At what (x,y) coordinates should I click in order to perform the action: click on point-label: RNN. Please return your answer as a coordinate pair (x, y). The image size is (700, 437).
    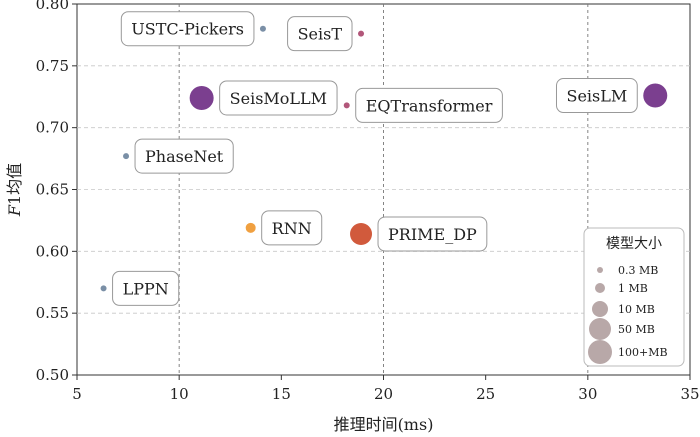
    Looking at the image, I should click on (292, 228).